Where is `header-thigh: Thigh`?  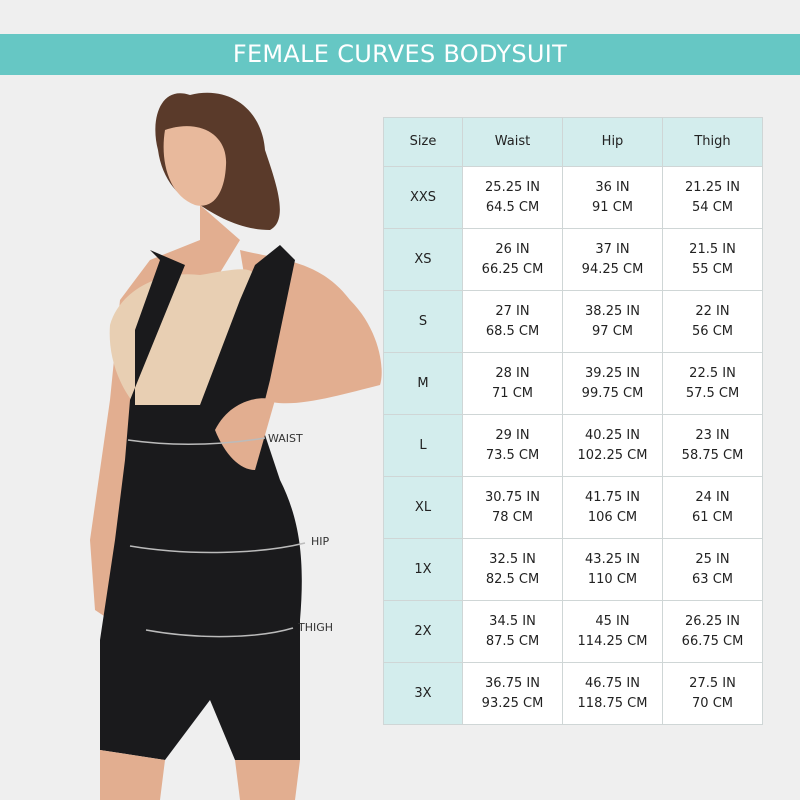
header-thigh: Thigh is located at coordinates (712, 142).